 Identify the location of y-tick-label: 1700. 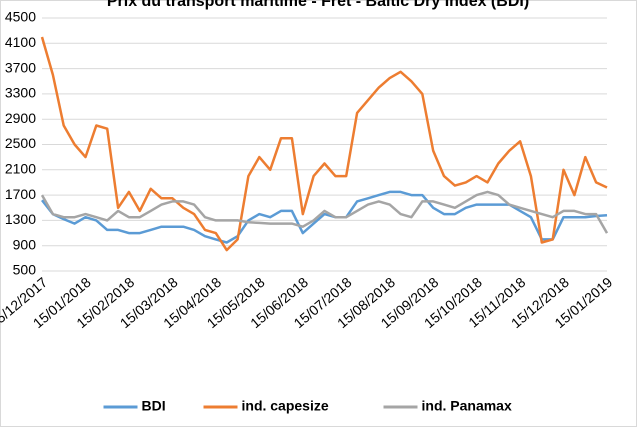
(20, 194).